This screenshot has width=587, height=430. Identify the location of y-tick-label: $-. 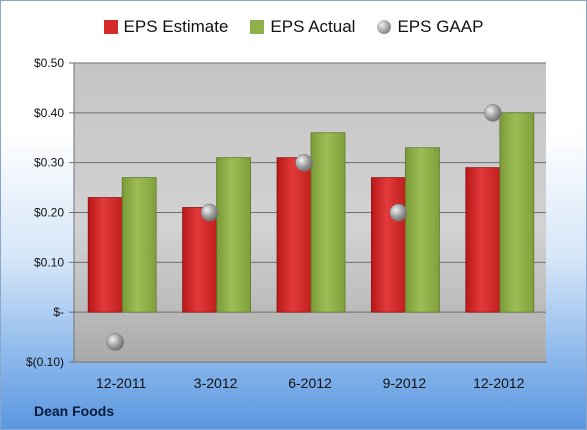
(58, 312).